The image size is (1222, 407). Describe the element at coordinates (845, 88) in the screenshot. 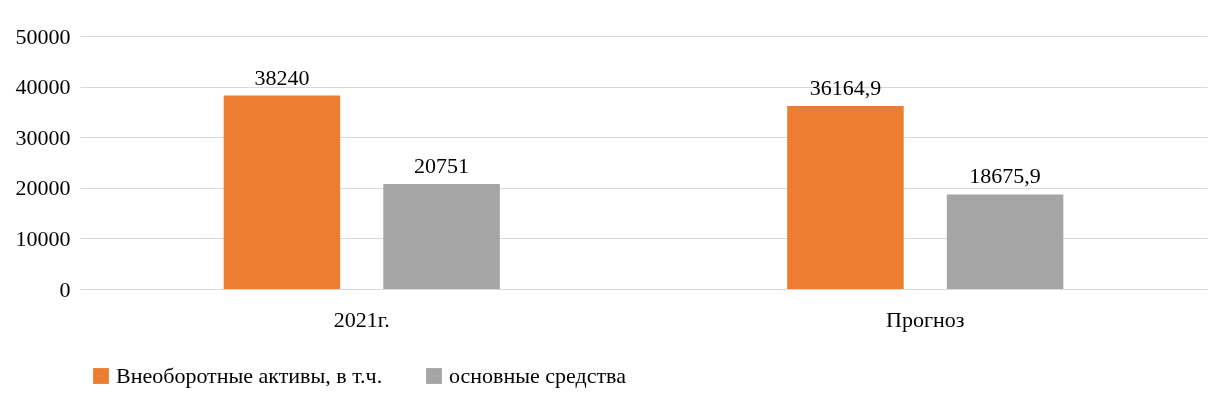

I see `data-label: 36164,9` at that location.